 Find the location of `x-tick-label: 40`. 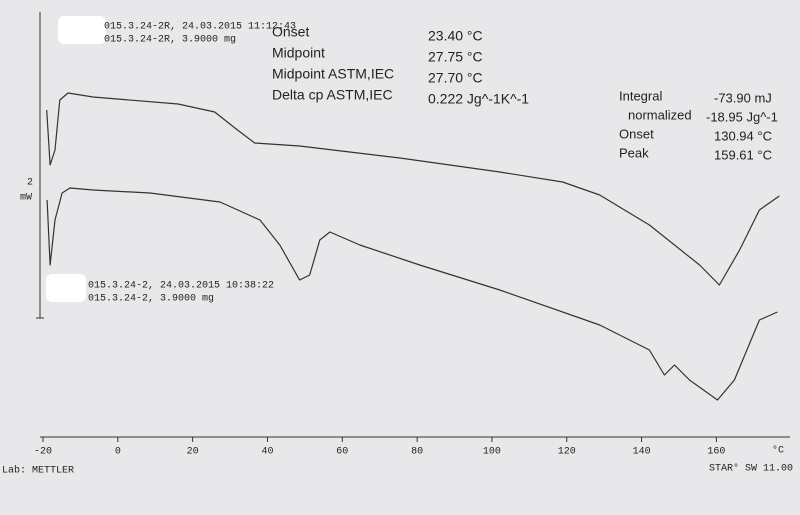

x-tick-label: 40 is located at coordinates (267, 452).